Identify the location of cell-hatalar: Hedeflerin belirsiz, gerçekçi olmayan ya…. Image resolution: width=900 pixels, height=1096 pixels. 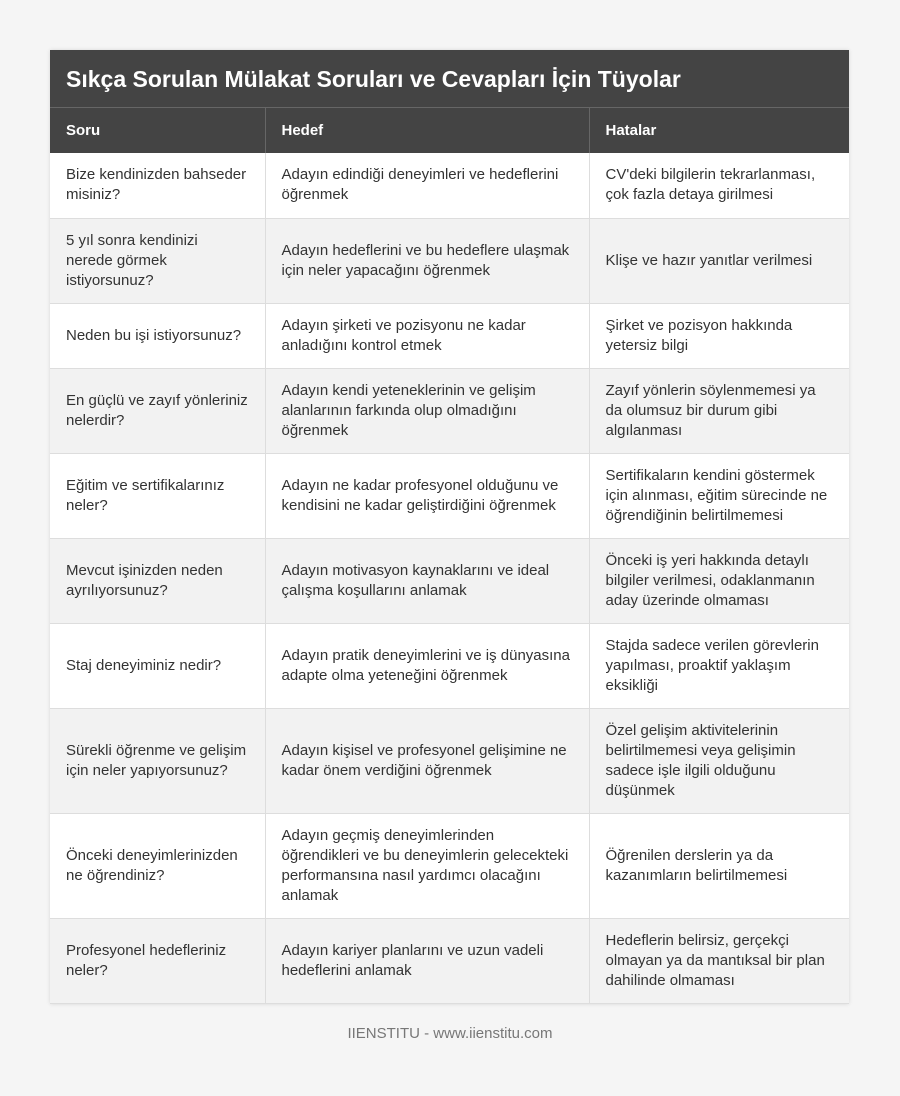
(719, 961).